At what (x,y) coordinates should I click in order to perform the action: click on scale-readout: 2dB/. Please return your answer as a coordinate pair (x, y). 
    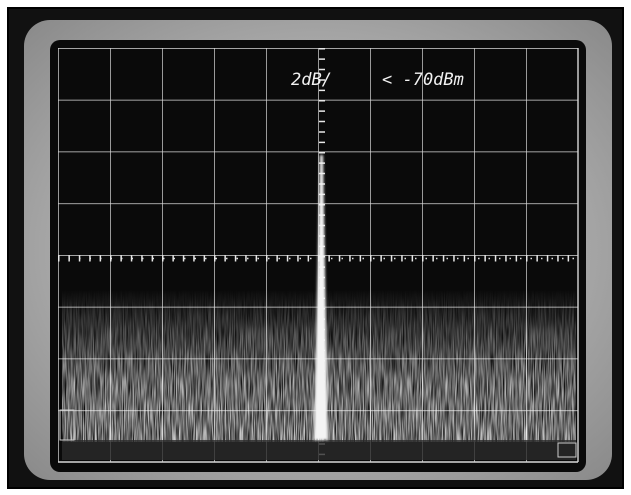
    Looking at the image, I should click on (311, 80).